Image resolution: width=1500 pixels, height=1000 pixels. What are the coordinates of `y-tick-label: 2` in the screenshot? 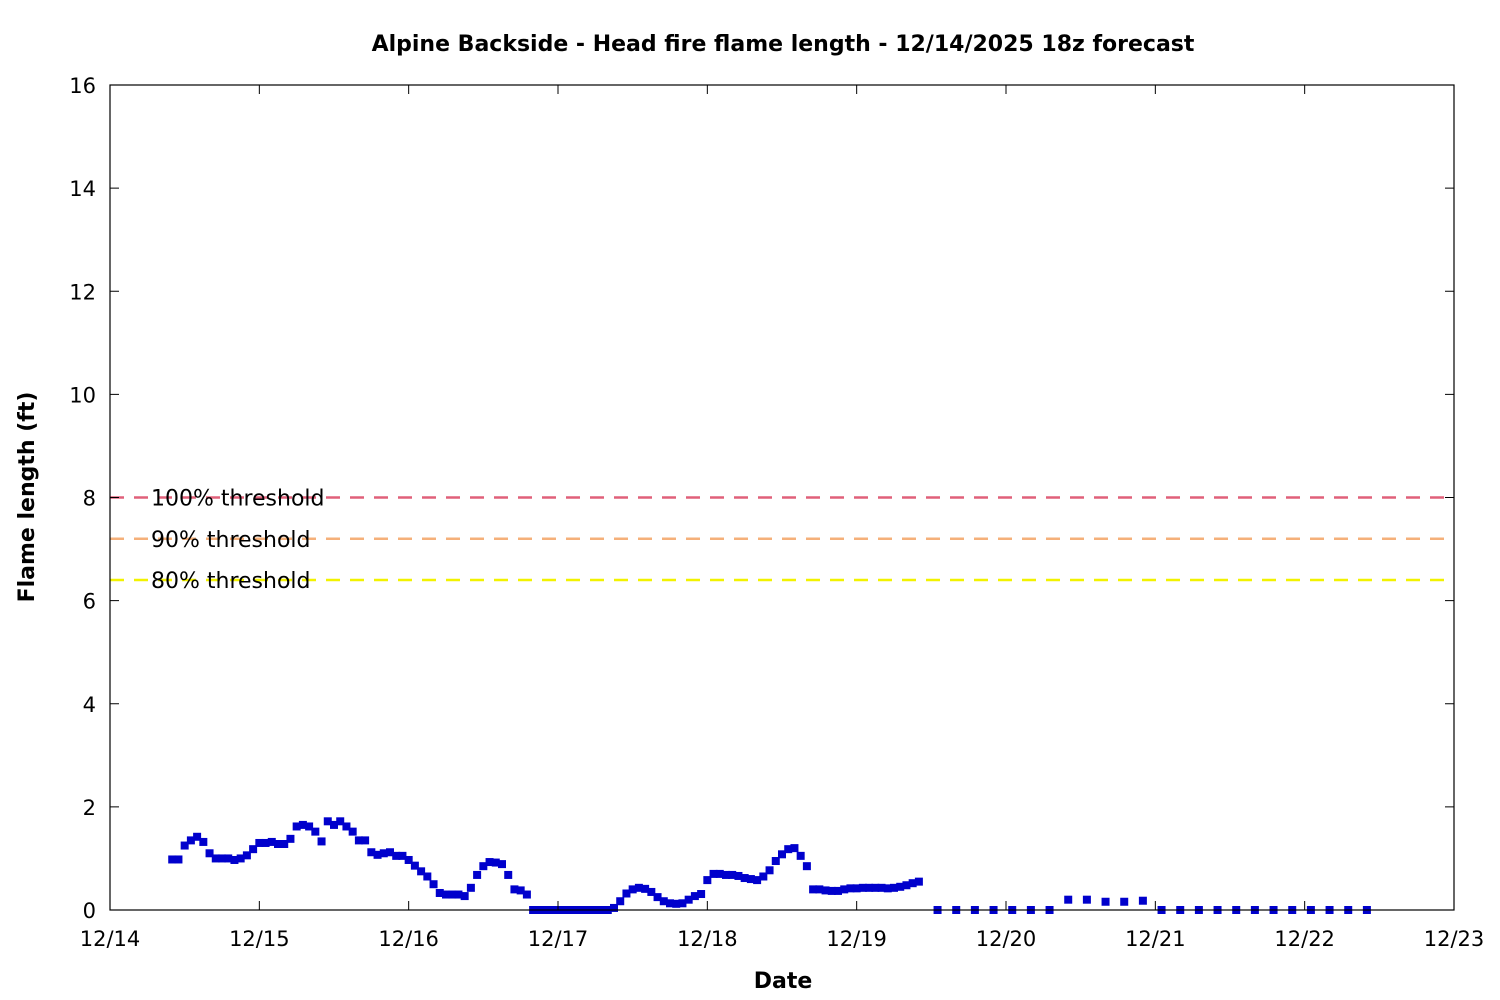 It's located at (89, 808).